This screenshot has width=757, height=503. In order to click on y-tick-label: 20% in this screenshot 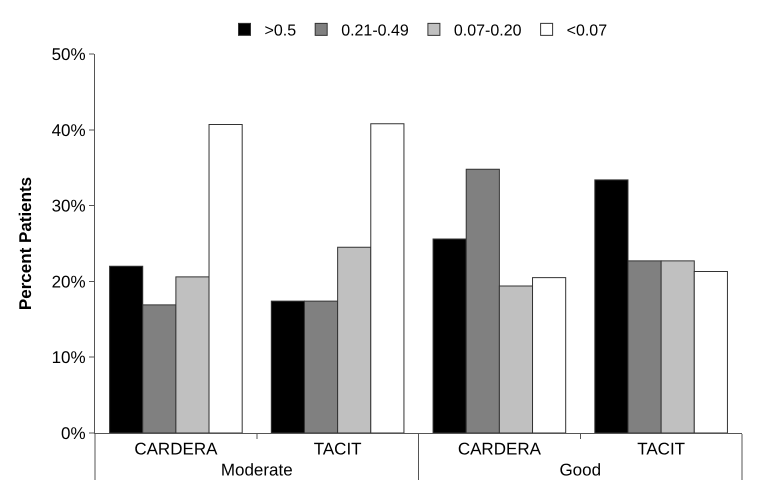, I will do `click(69, 282)`.